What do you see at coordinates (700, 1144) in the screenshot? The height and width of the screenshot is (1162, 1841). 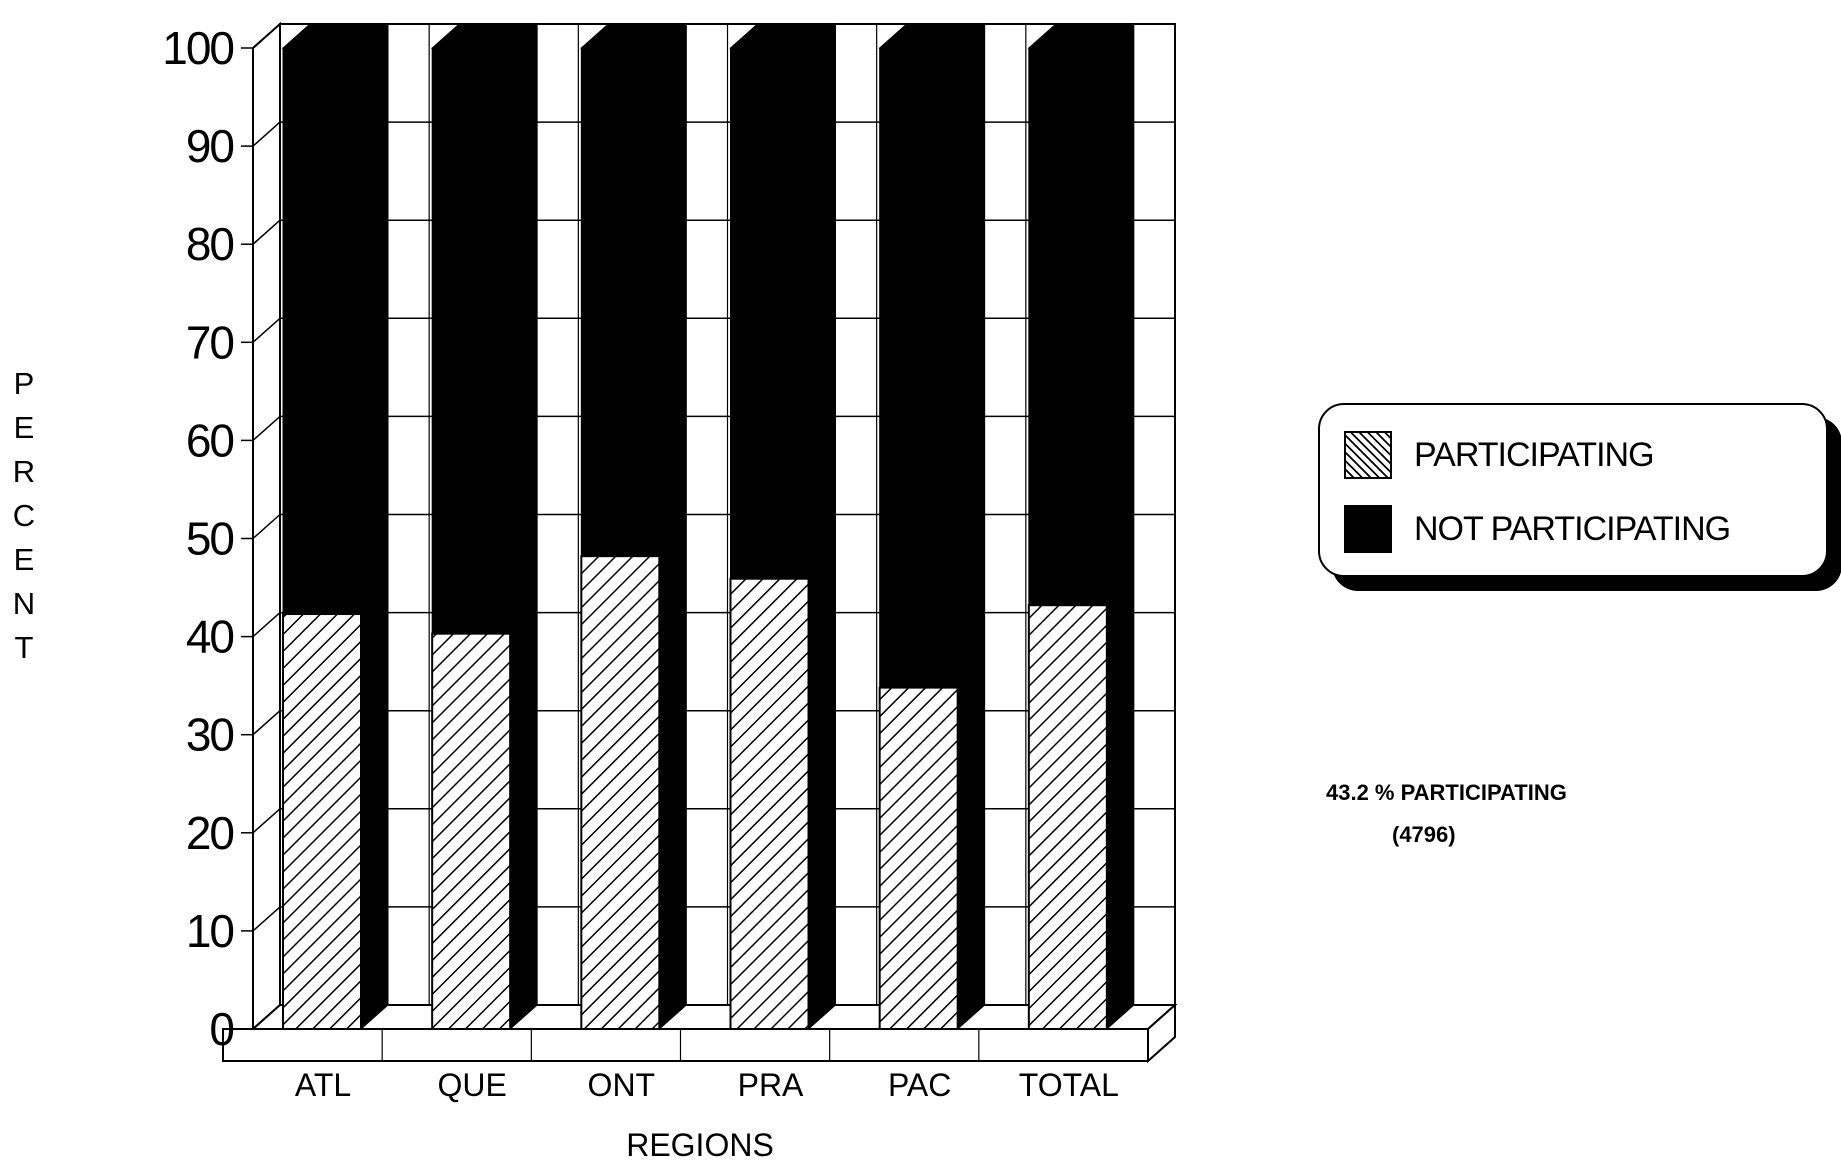 I see `x-axis-label: REGIONS` at bounding box center [700, 1144].